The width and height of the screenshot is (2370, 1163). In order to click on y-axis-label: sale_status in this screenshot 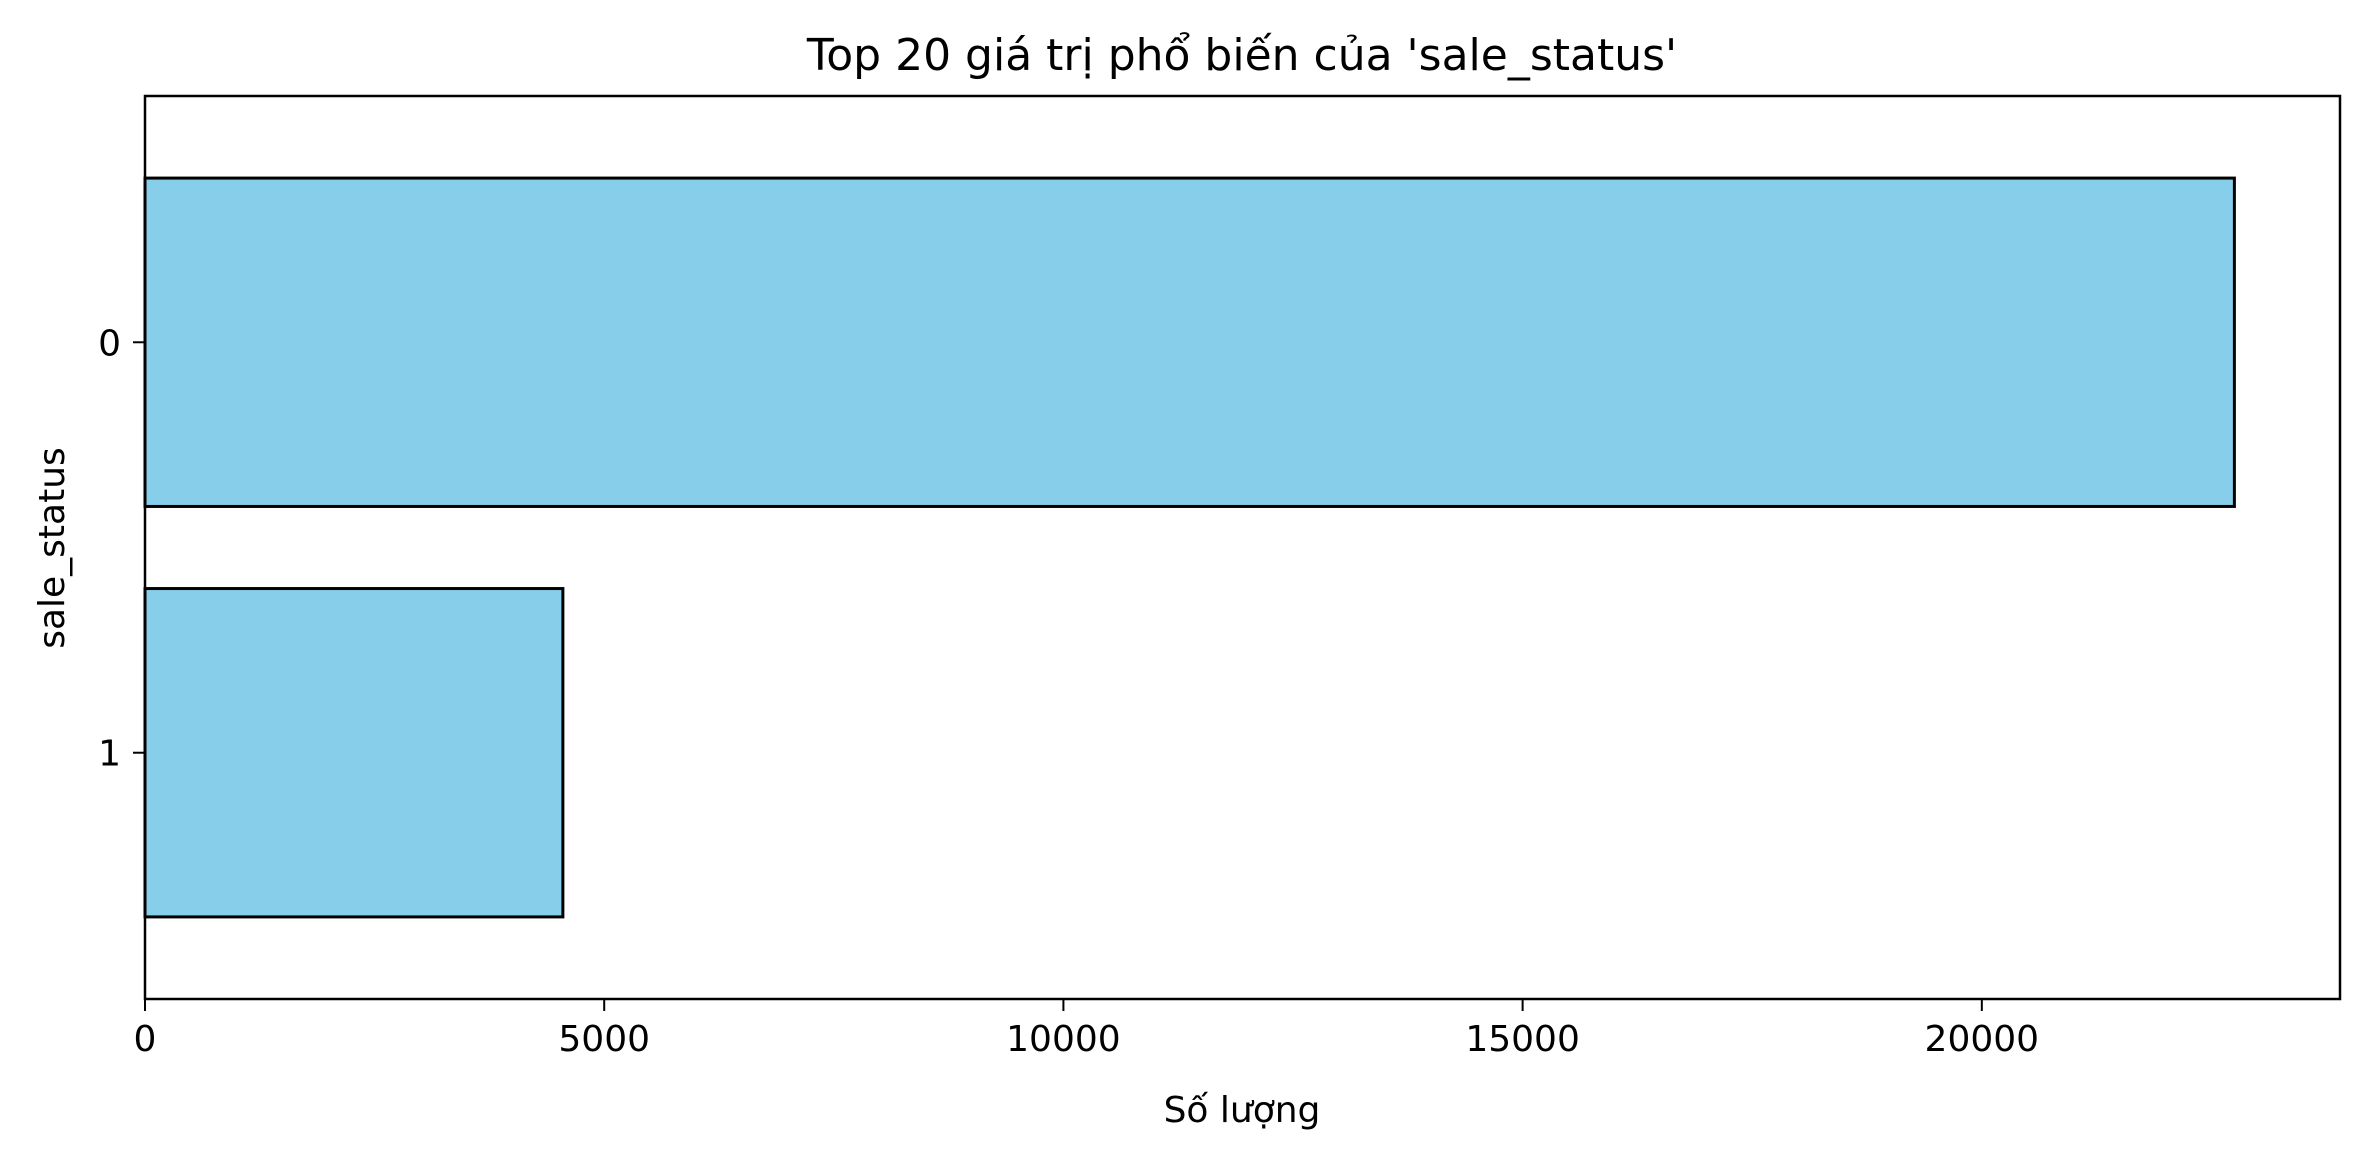, I will do `click(52, 548)`.